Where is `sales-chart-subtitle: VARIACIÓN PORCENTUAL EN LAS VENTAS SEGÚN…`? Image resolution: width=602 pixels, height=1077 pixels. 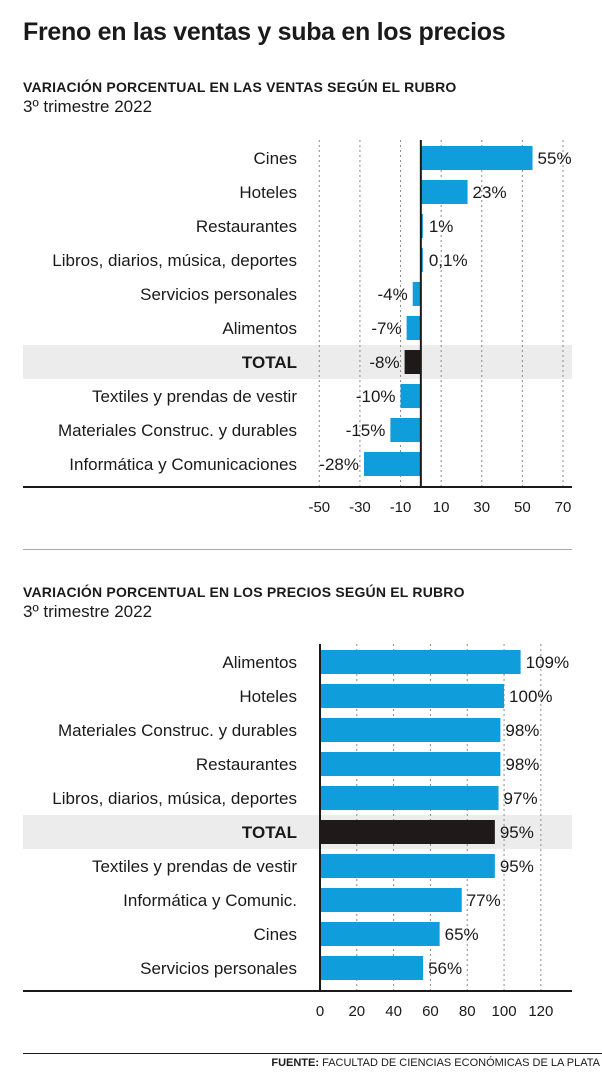 sales-chart-subtitle: VARIACIÓN PORCENTUAL EN LAS VENTAS SEGÚN… is located at coordinates (240, 87).